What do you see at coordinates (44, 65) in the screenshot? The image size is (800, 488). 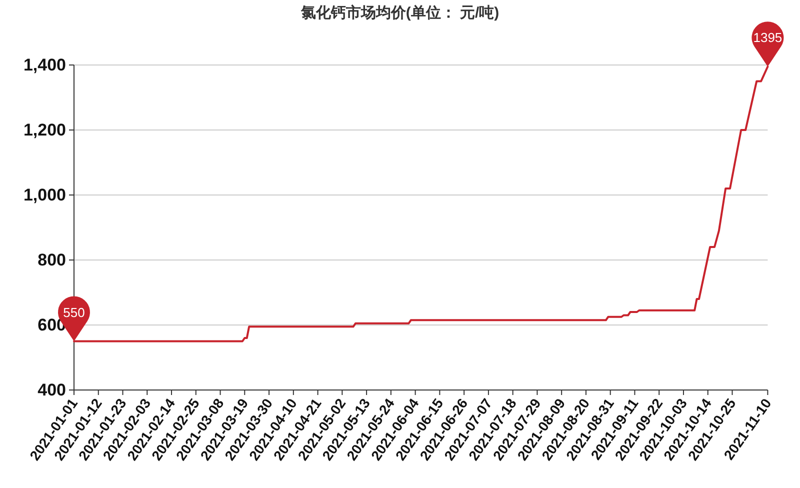 I see `y-tick-label: 1,400` at bounding box center [44, 65].